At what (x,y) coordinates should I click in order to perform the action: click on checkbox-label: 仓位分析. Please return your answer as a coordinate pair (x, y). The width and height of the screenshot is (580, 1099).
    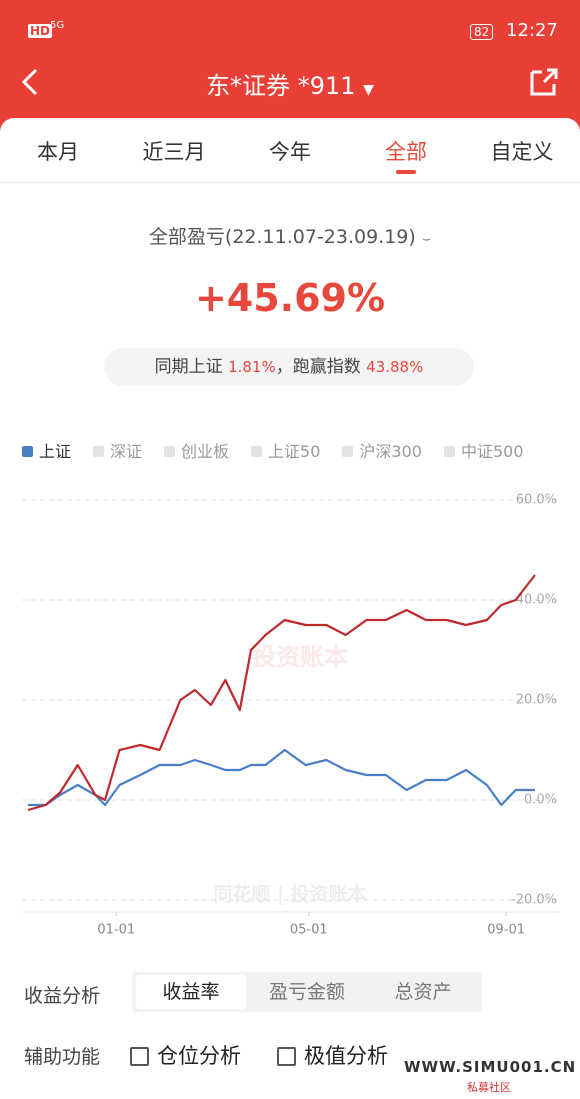
    Looking at the image, I should click on (199, 1056).